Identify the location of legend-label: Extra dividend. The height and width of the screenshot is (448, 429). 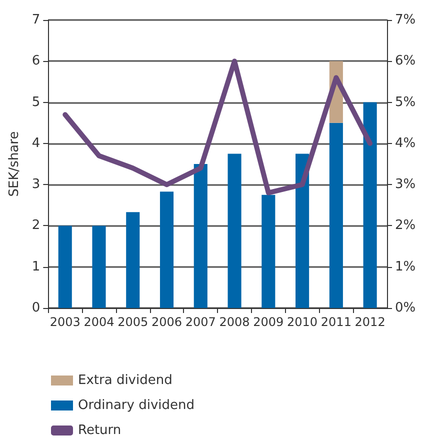
(125, 380).